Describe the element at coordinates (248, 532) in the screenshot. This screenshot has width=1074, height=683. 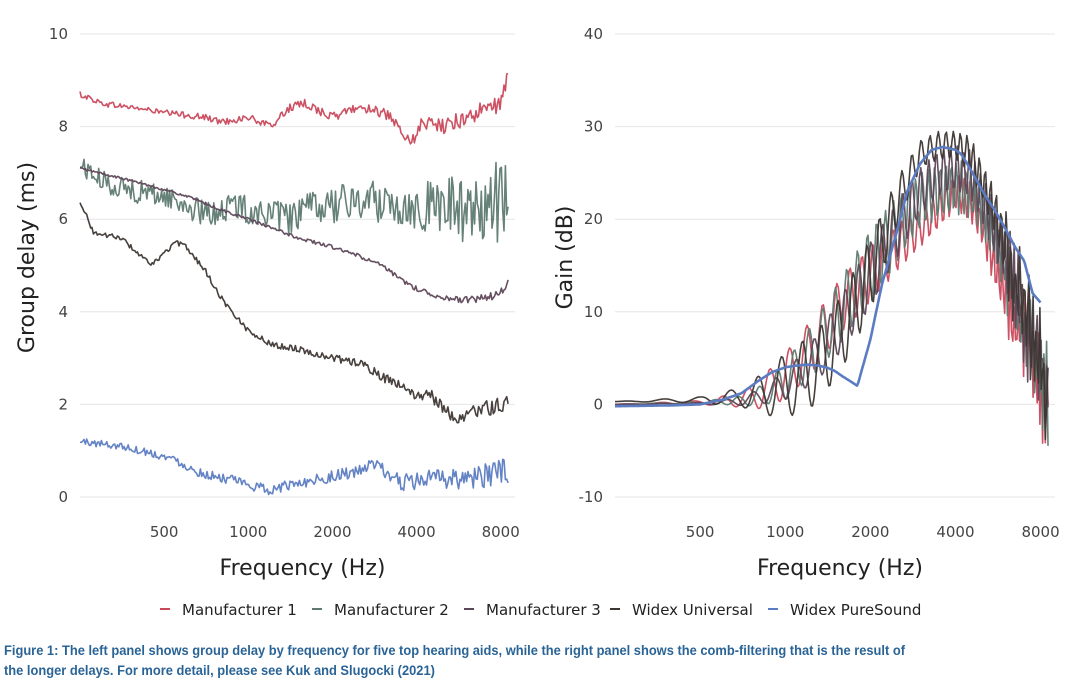
I see `group-delay-x-tick-label: 1000` at that location.